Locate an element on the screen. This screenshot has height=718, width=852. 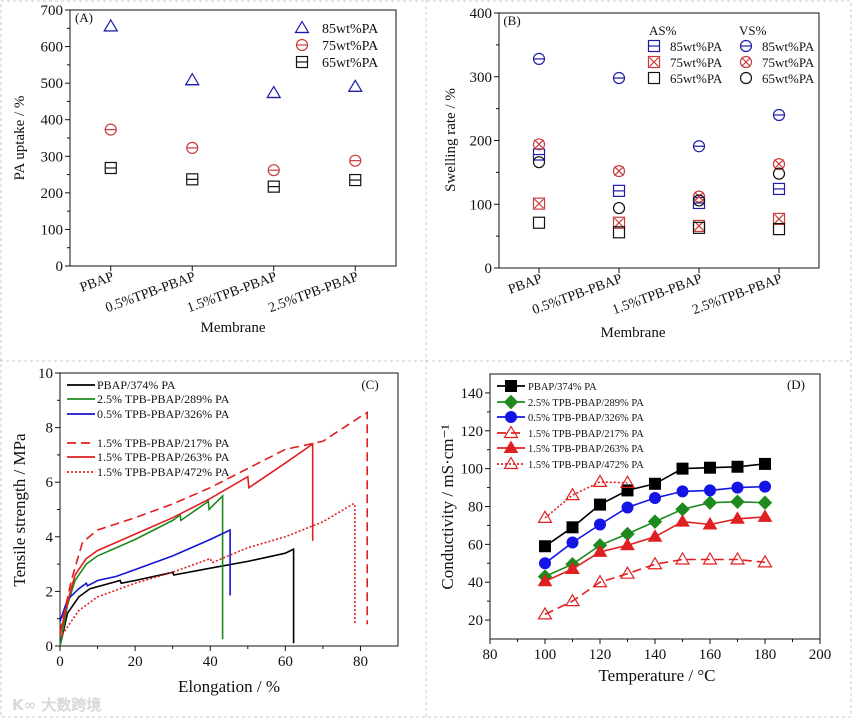
series-AS-65wtPA is located at coordinates (659, 227).